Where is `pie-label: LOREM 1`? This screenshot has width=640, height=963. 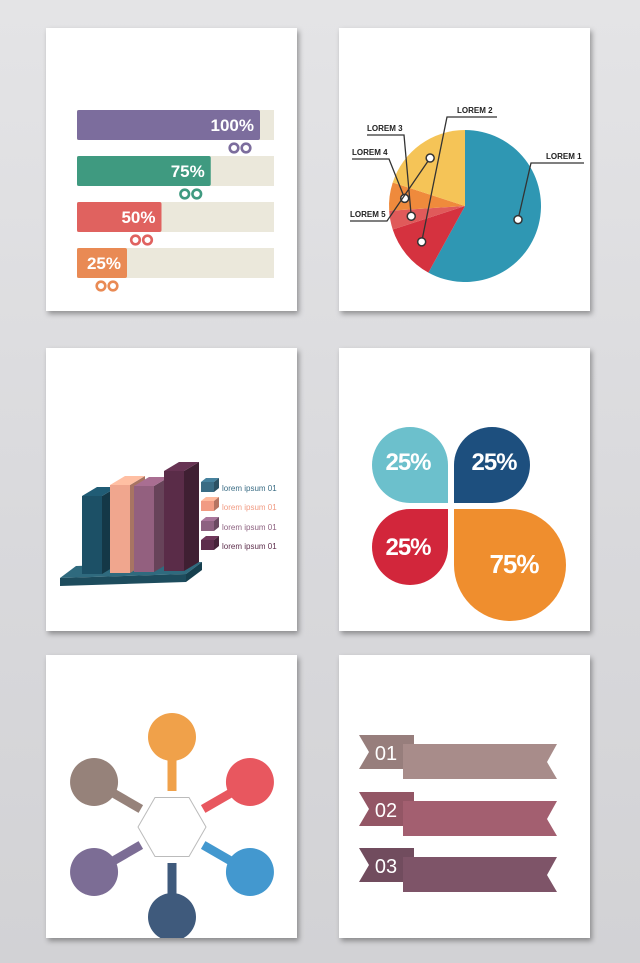
pie-label: LOREM 1 is located at coordinates (564, 156).